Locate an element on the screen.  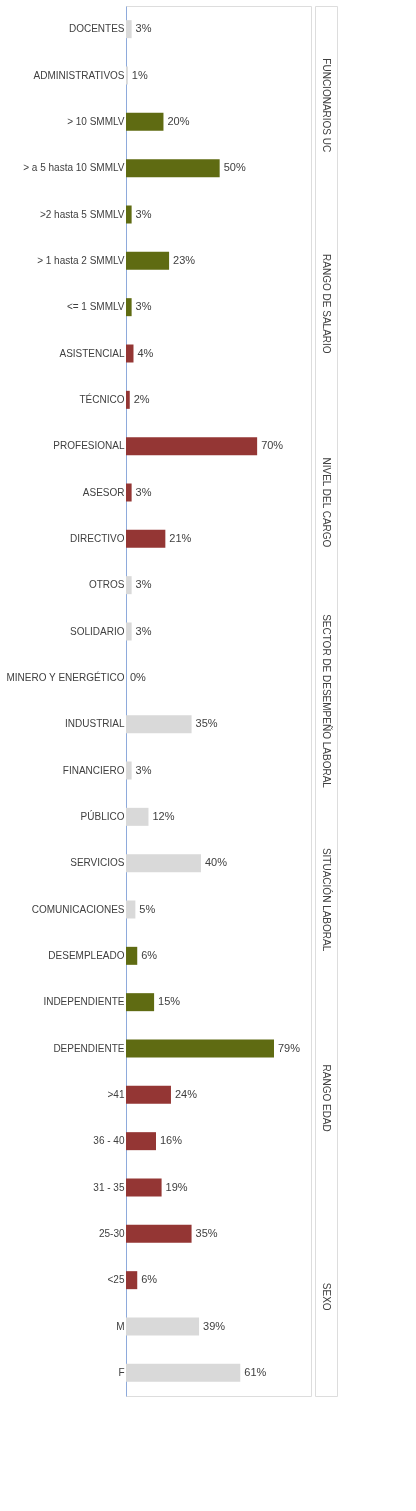
data-label: 4% is located at coordinates (145, 352).